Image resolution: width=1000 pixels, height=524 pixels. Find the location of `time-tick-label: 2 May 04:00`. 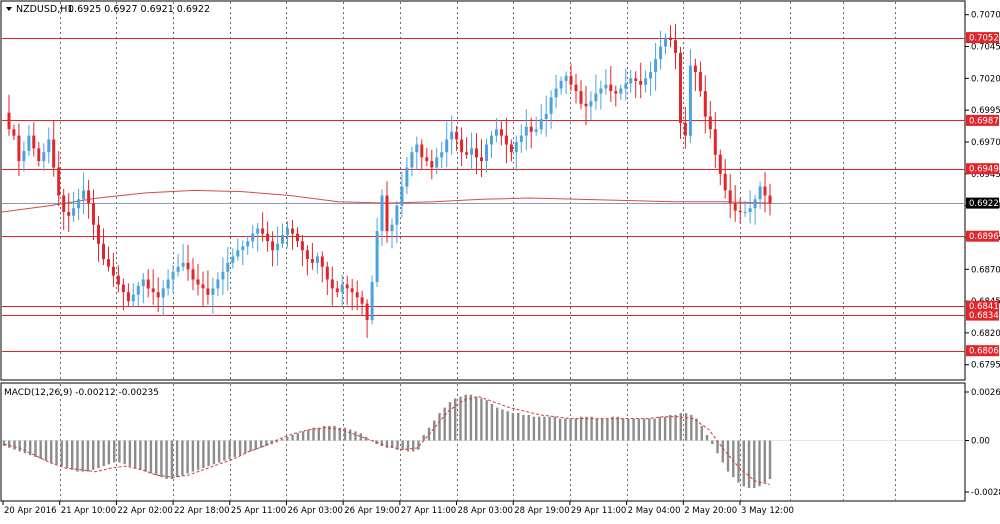

time-tick-label: 2 May 04:00 is located at coordinates (654, 511).